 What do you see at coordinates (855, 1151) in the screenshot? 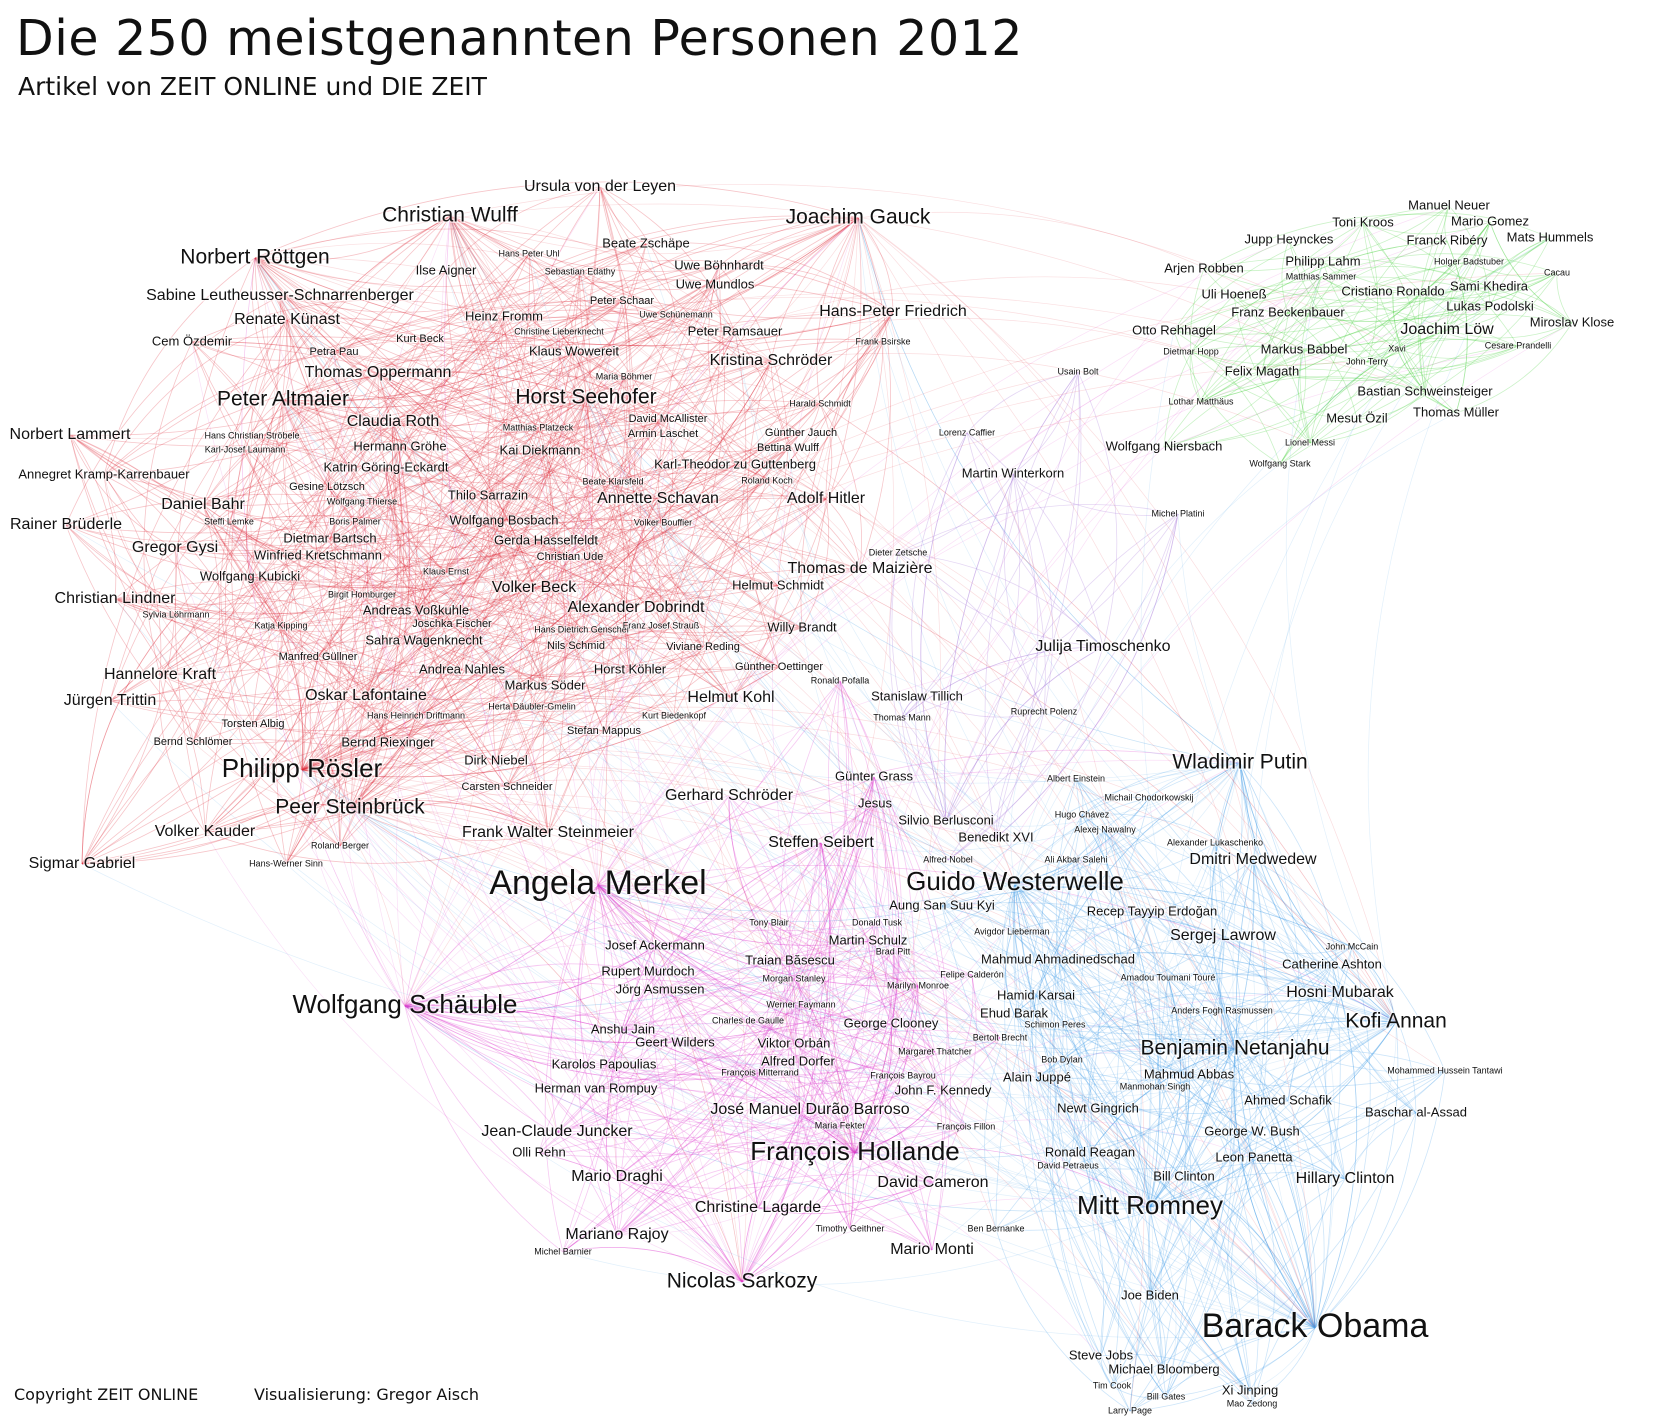
I see `person-label: François Hollande` at bounding box center [855, 1151].